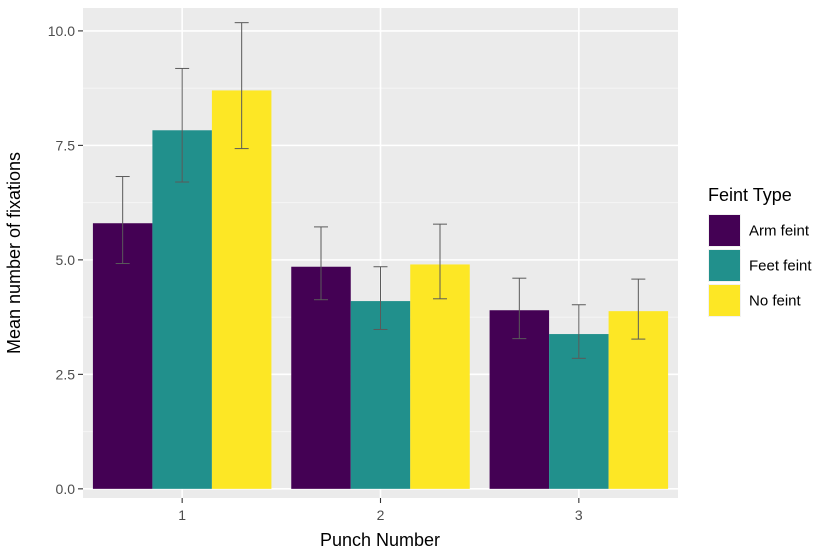 The image size is (829, 556). What do you see at coordinates (66, 374) in the screenshot?
I see `y-tick-label: 2.5` at bounding box center [66, 374].